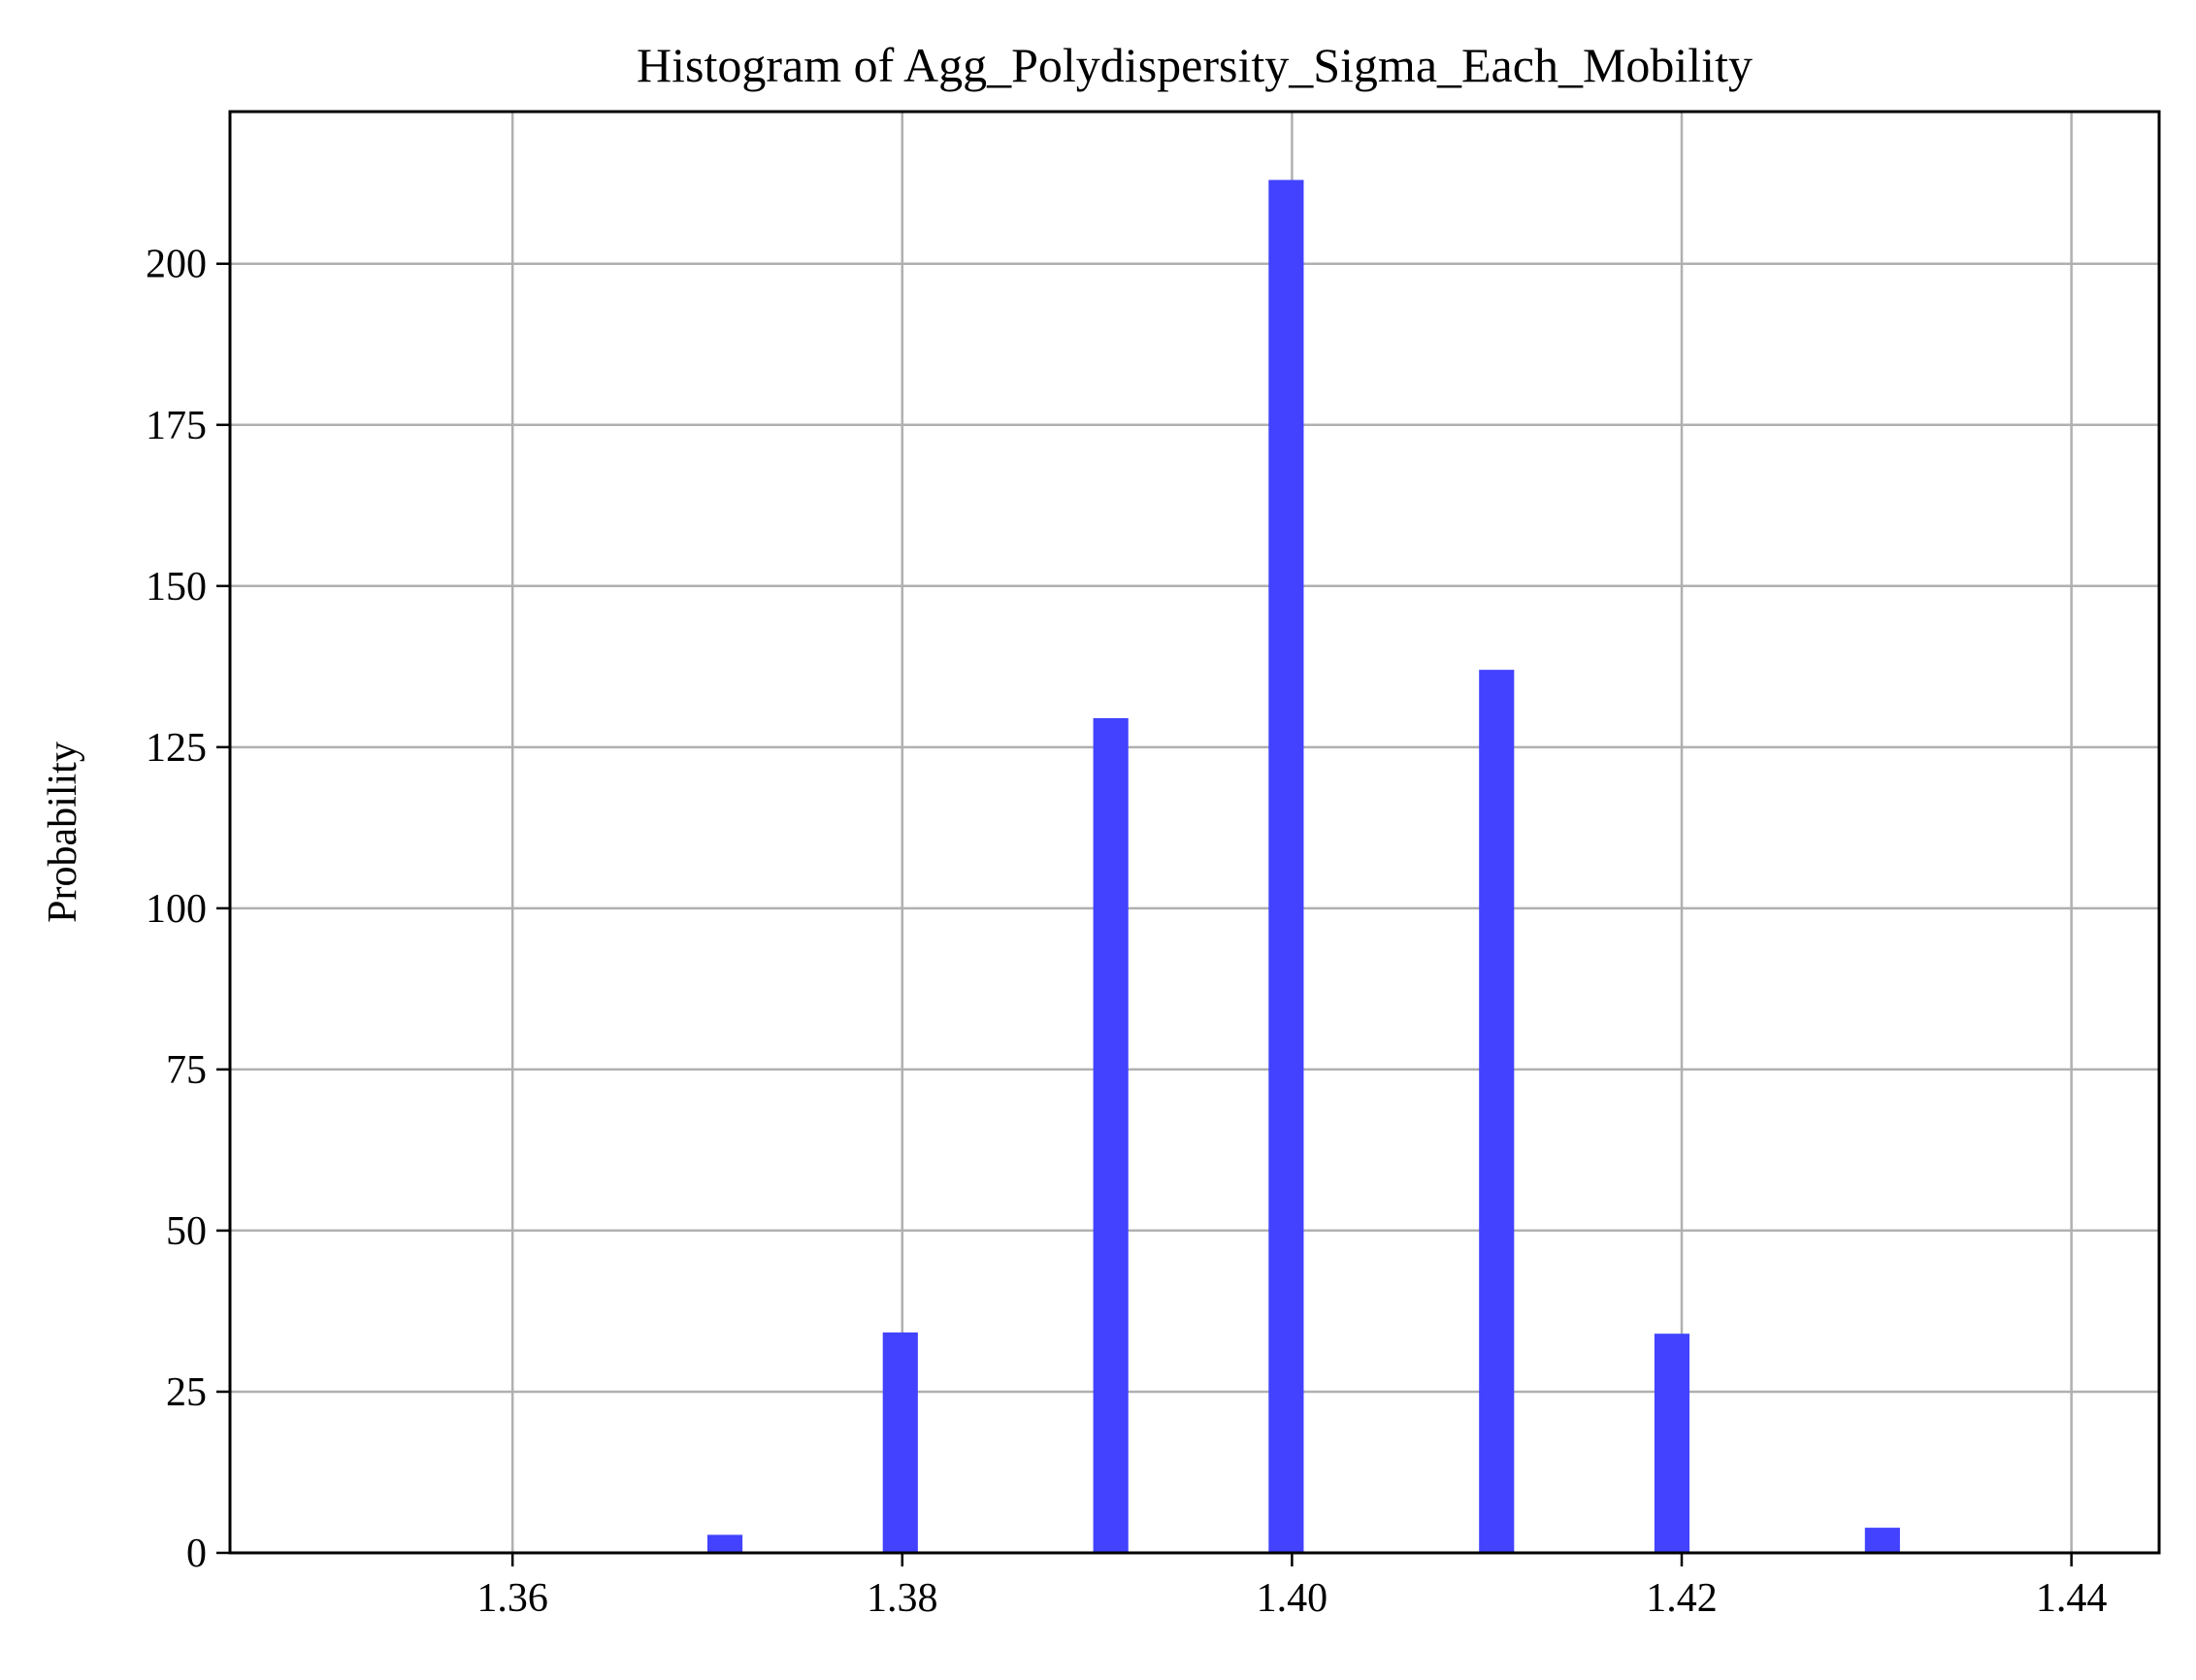 This screenshot has height=1680, width=2196. What do you see at coordinates (902, 1598) in the screenshot?
I see `x-tick-label: 1.38` at bounding box center [902, 1598].